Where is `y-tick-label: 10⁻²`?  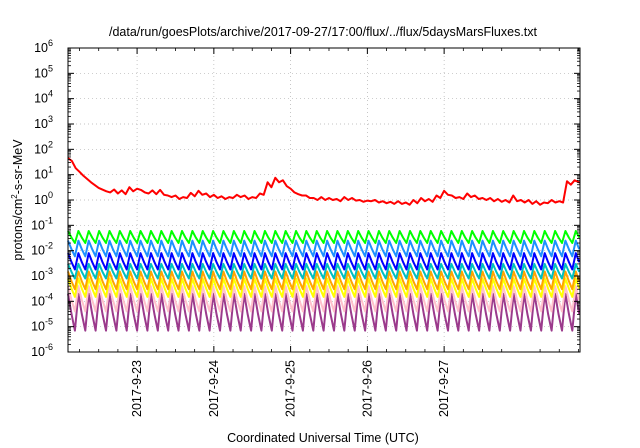
y-tick-label: 10⁻² is located at coordinates (42, 249).